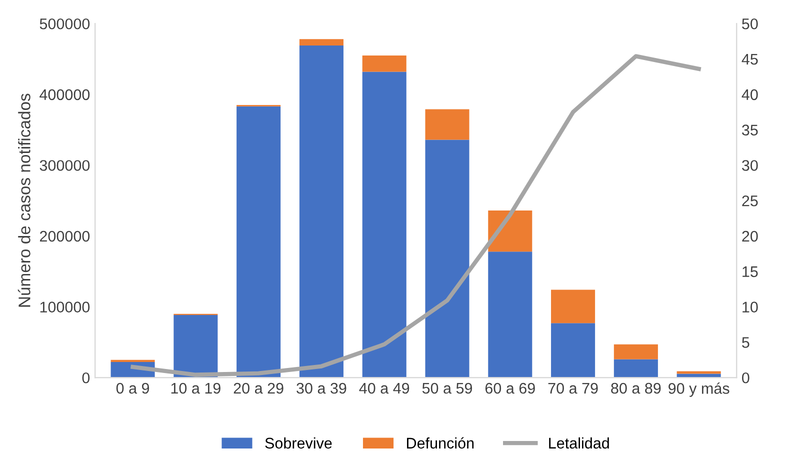 This screenshot has width=792, height=472. What do you see at coordinates (195, 388) in the screenshot?
I see `x-tick-label: 10 a 19` at bounding box center [195, 388].